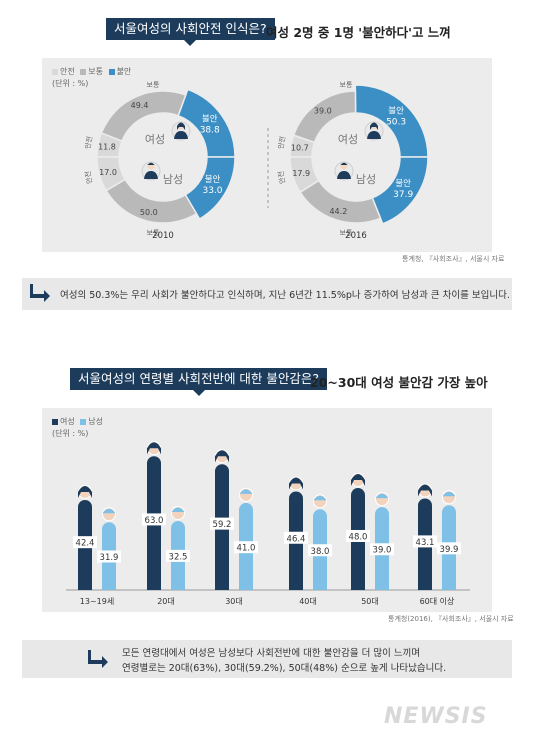 The height and width of the screenshot is (746, 534). What do you see at coordinates (399, 382) in the screenshot?
I see `bottom-subhead: 20~30대 여성 불안감 가장 높아` at bounding box center [399, 382].